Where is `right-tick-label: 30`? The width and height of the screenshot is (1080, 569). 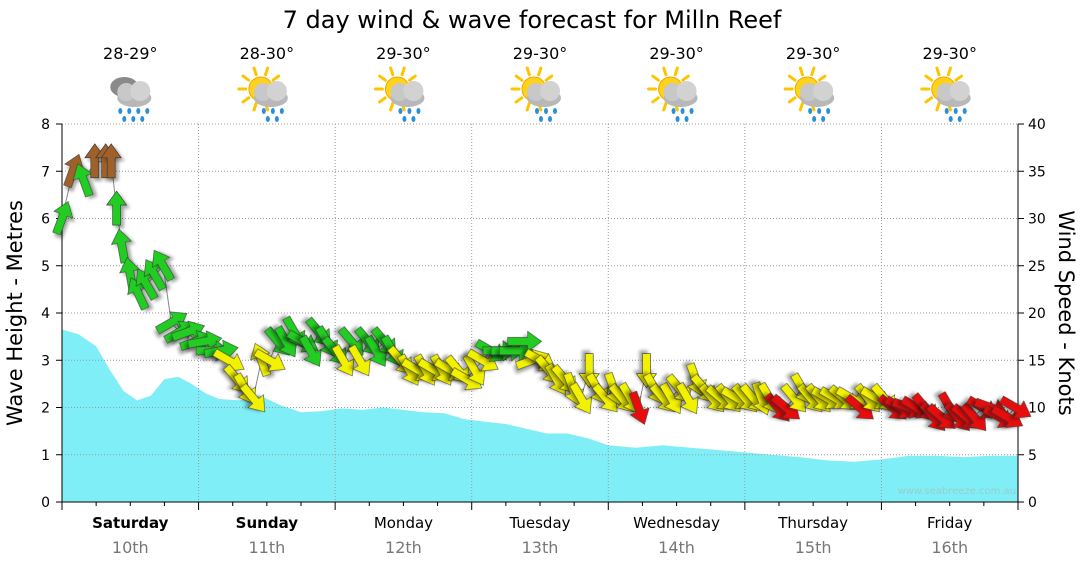
right-tick-label: 30 is located at coordinates (1037, 220).